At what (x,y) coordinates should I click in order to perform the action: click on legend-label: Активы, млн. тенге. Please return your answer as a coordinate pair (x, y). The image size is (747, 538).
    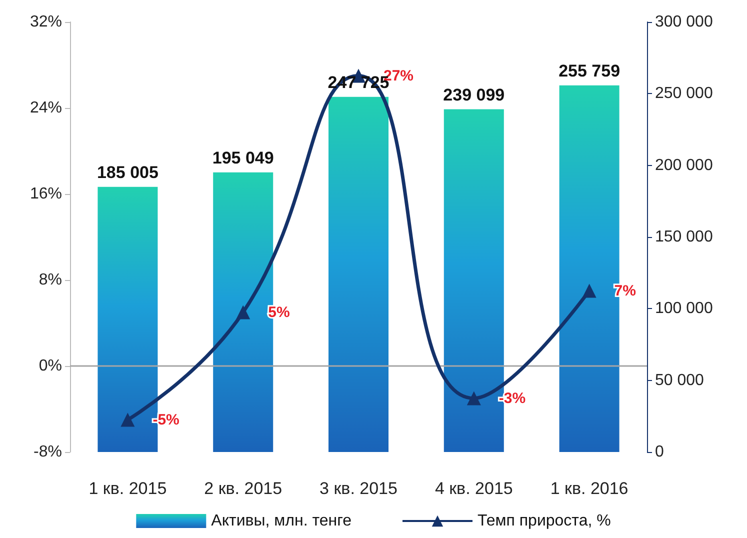
    Looking at the image, I should click on (281, 521).